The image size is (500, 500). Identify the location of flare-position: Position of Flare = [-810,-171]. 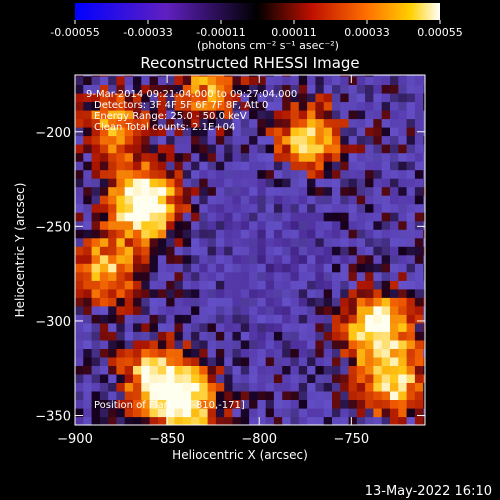
(169, 405).